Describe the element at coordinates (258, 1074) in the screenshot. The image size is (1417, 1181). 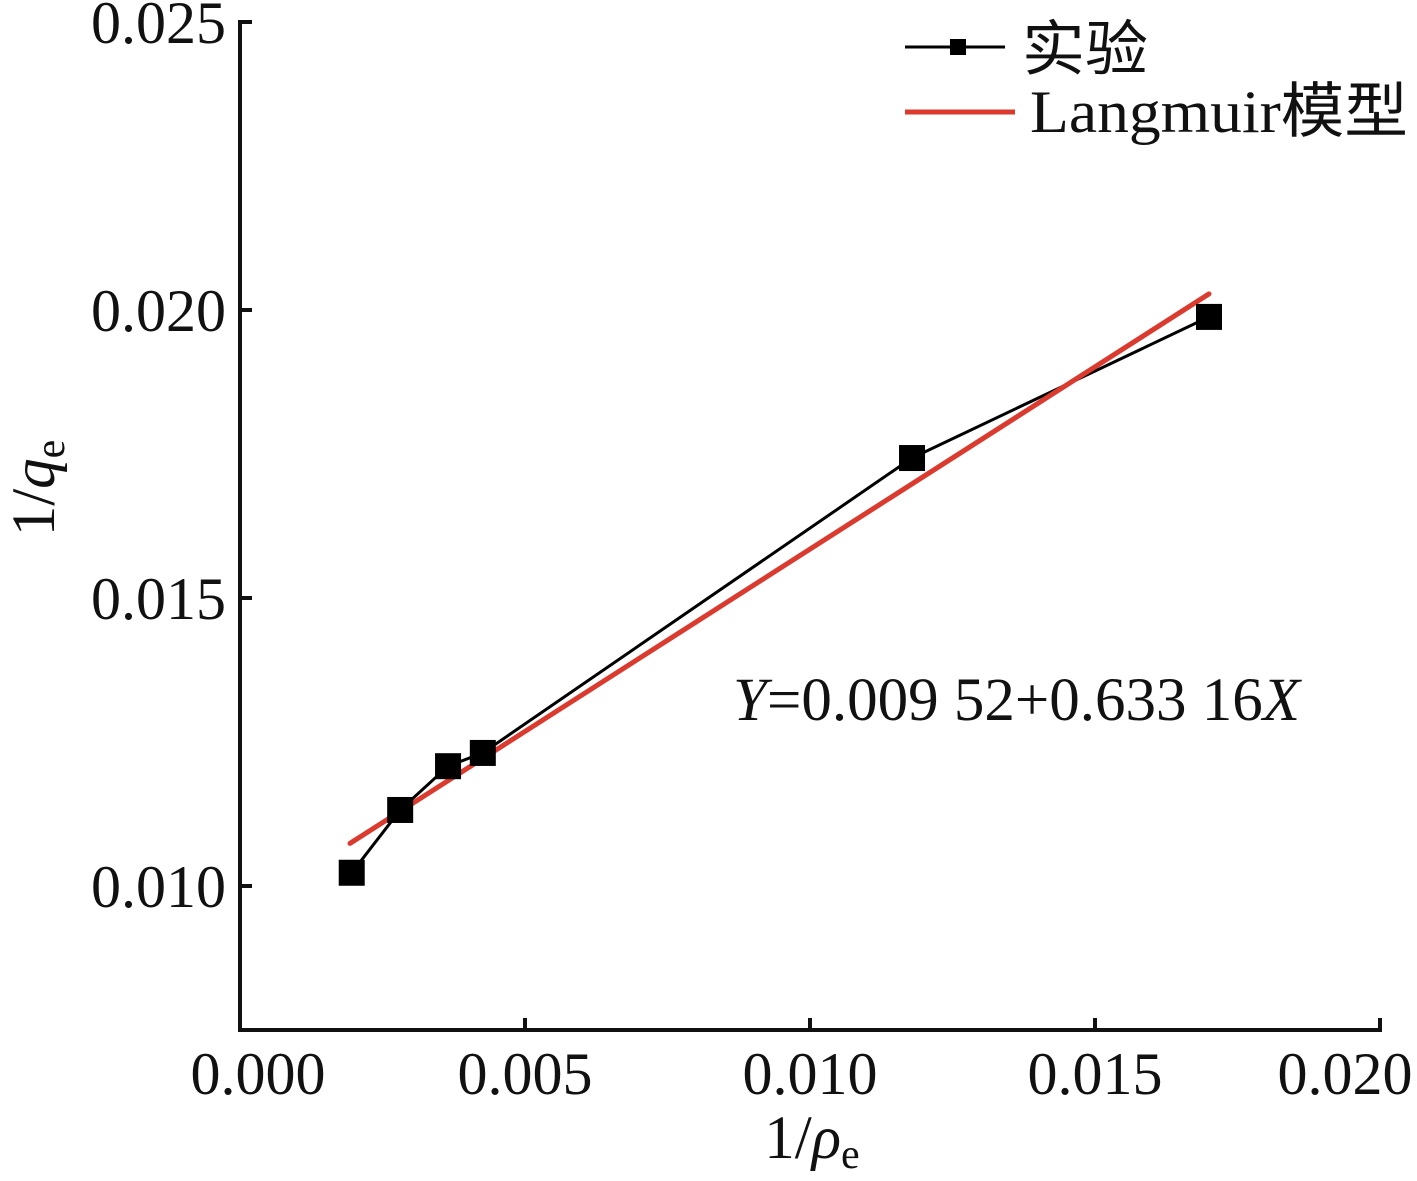
I see `x-tick-label: 0.000` at that location.